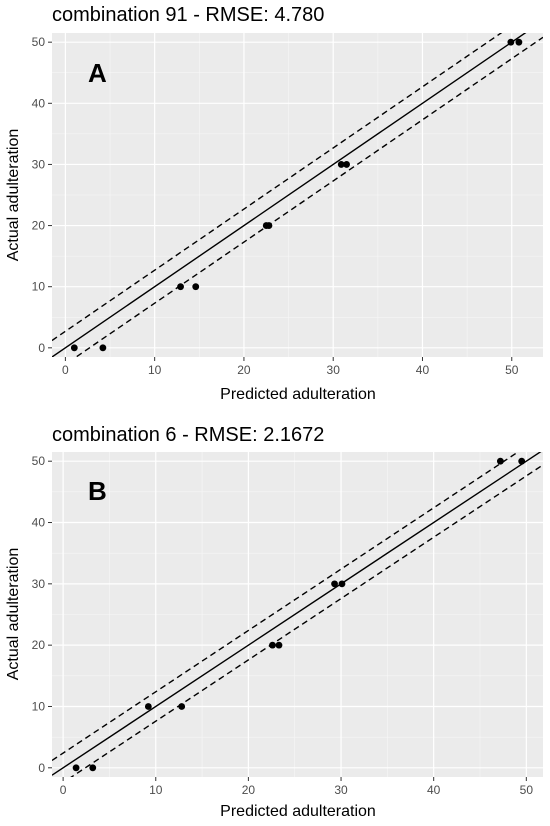  I want to click on panel-tag: B, so click(97, 491).